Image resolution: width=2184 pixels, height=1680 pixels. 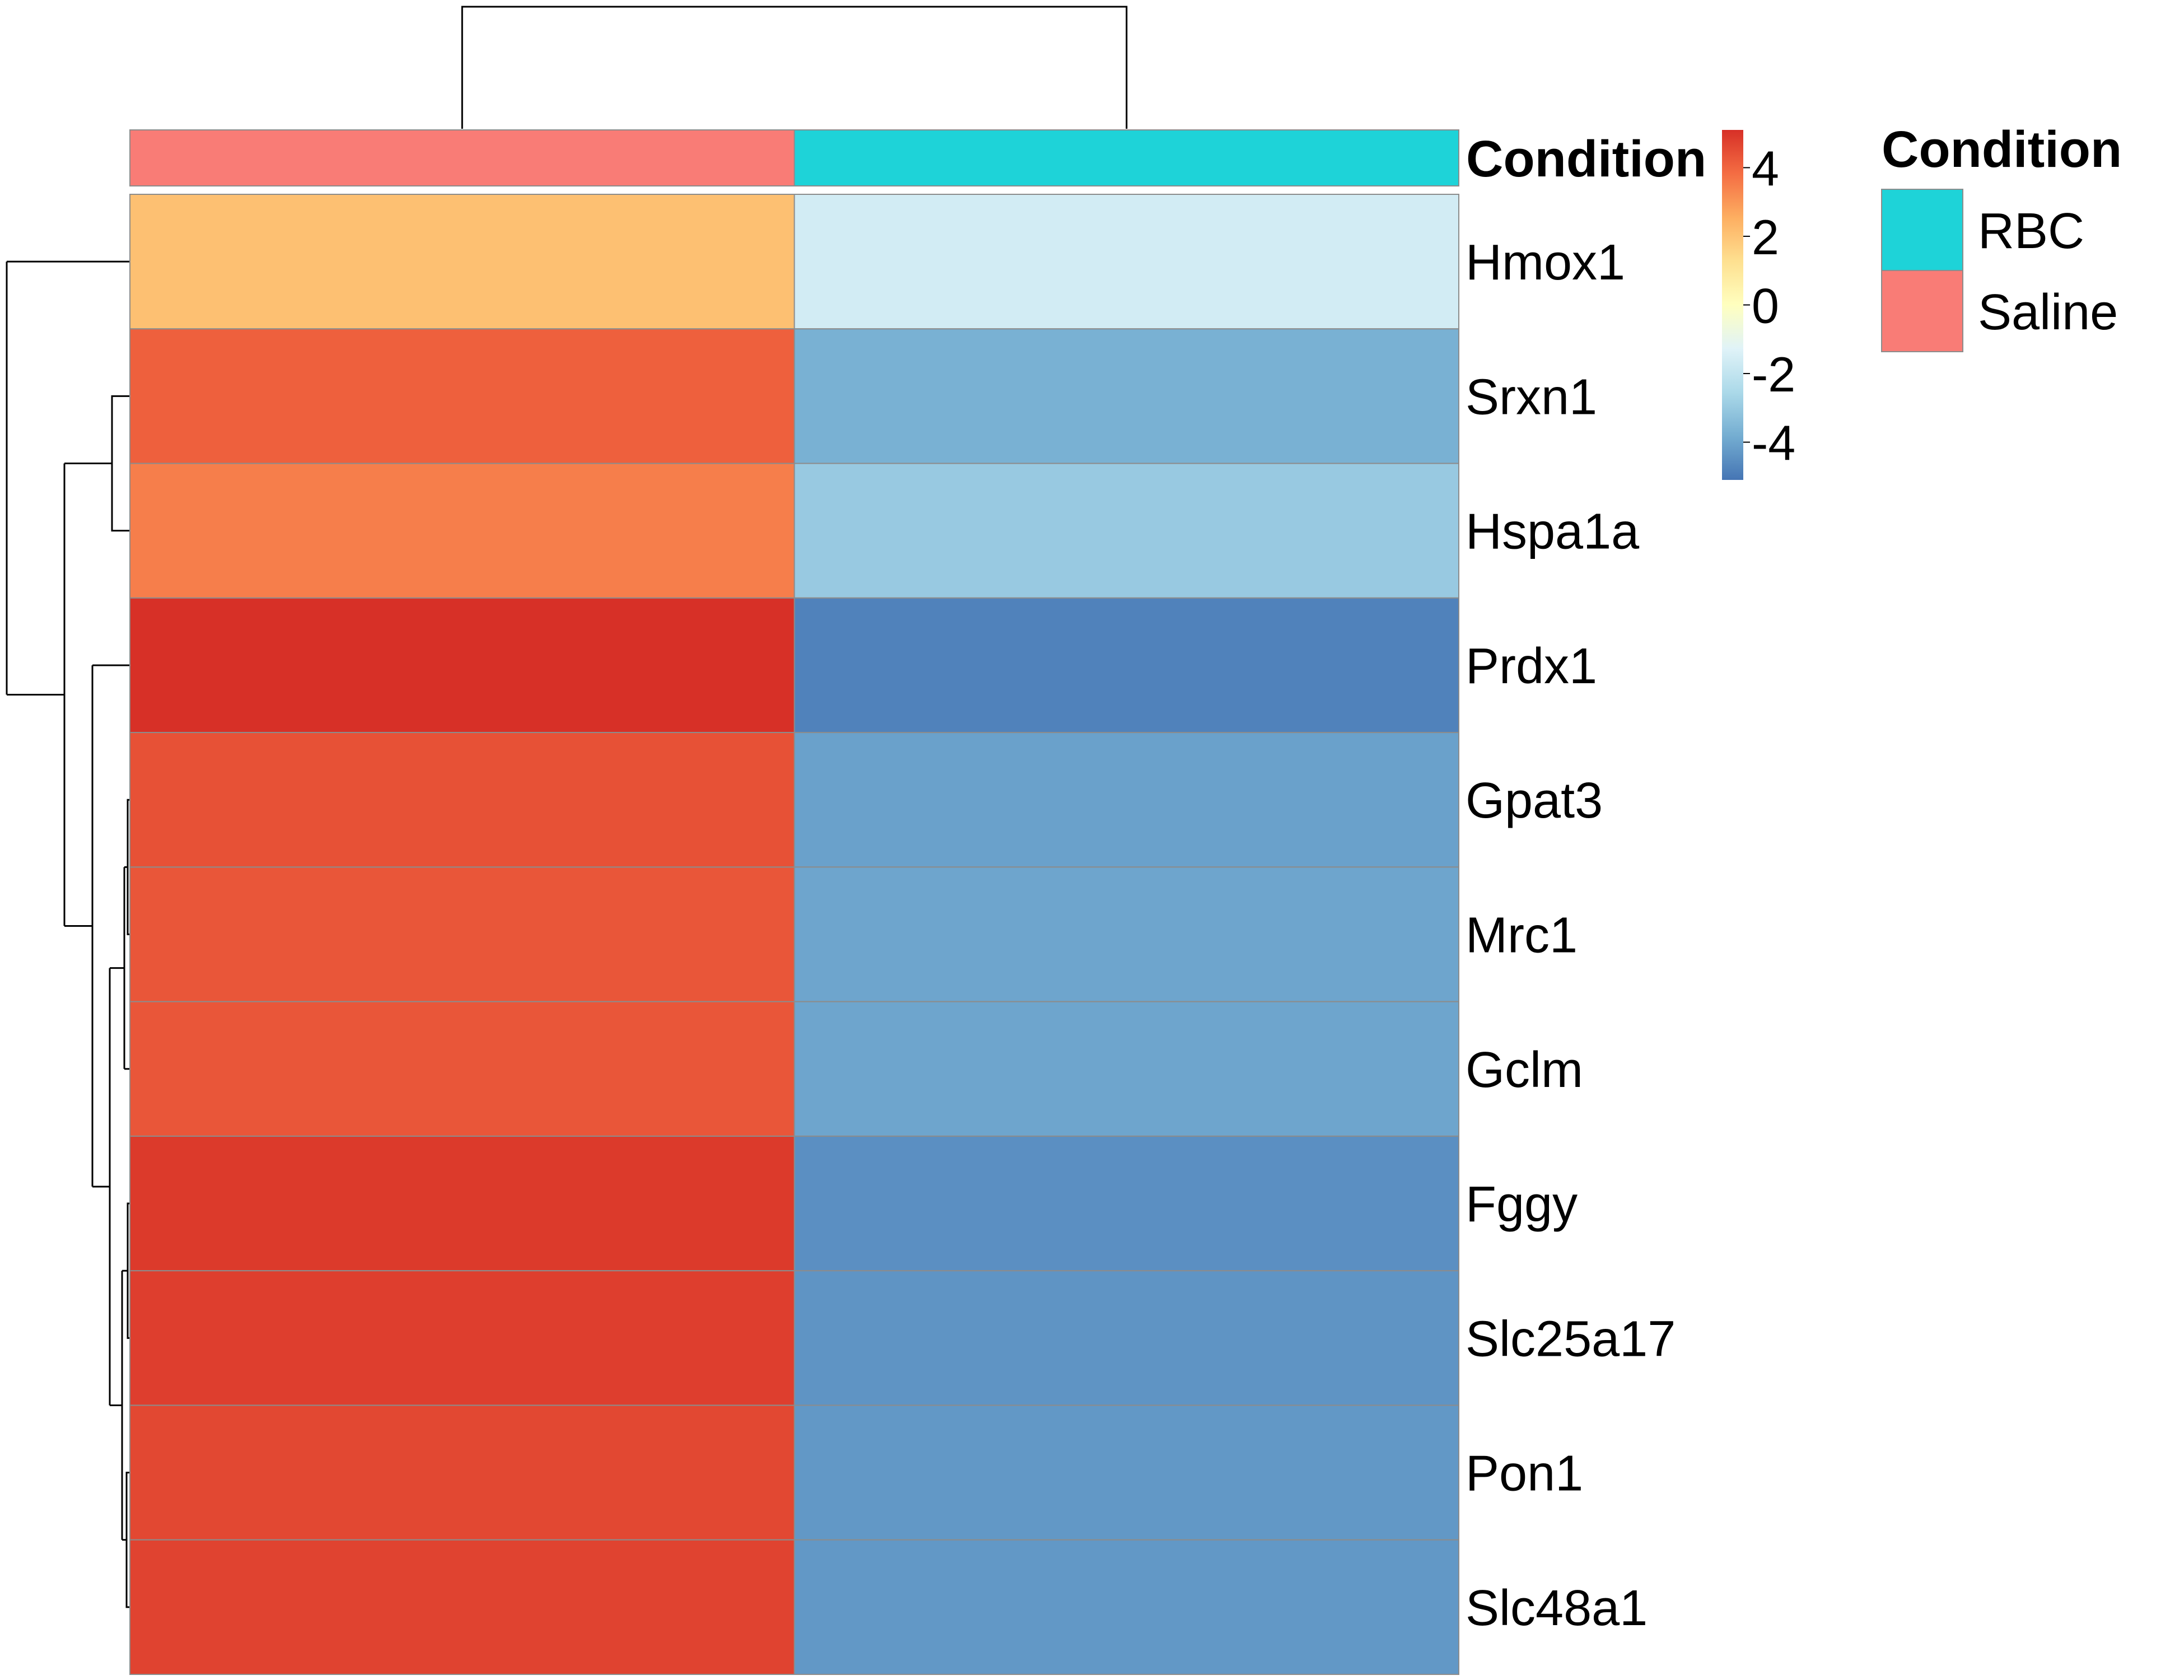 What do you see at coordinates (1532, 397) in the screenshot?
I see `row-label: Srxn1` at bounding box center [1532, 397].